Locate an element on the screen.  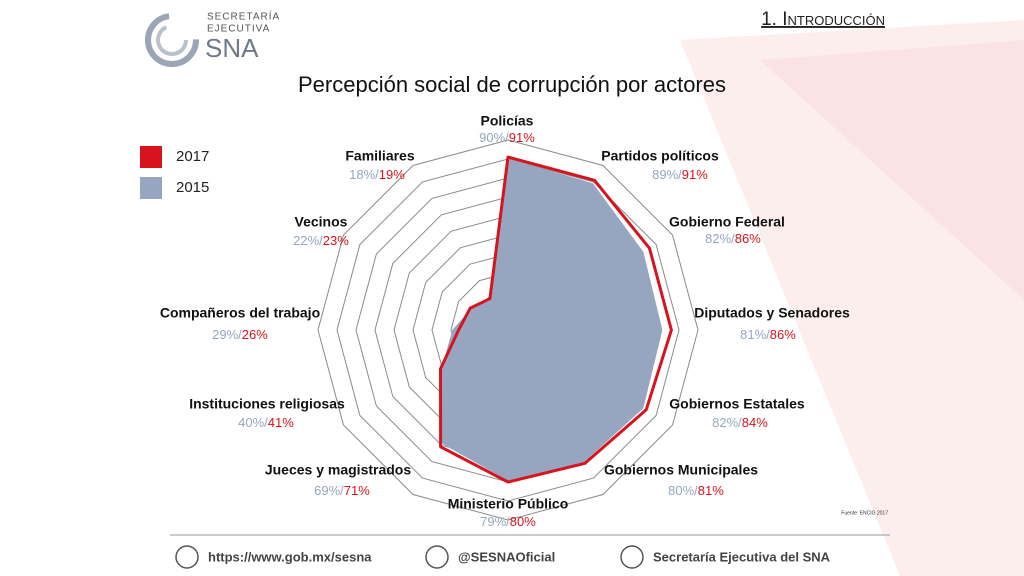
value-label-group: 82%/84% is located at coordinates (740, 422).